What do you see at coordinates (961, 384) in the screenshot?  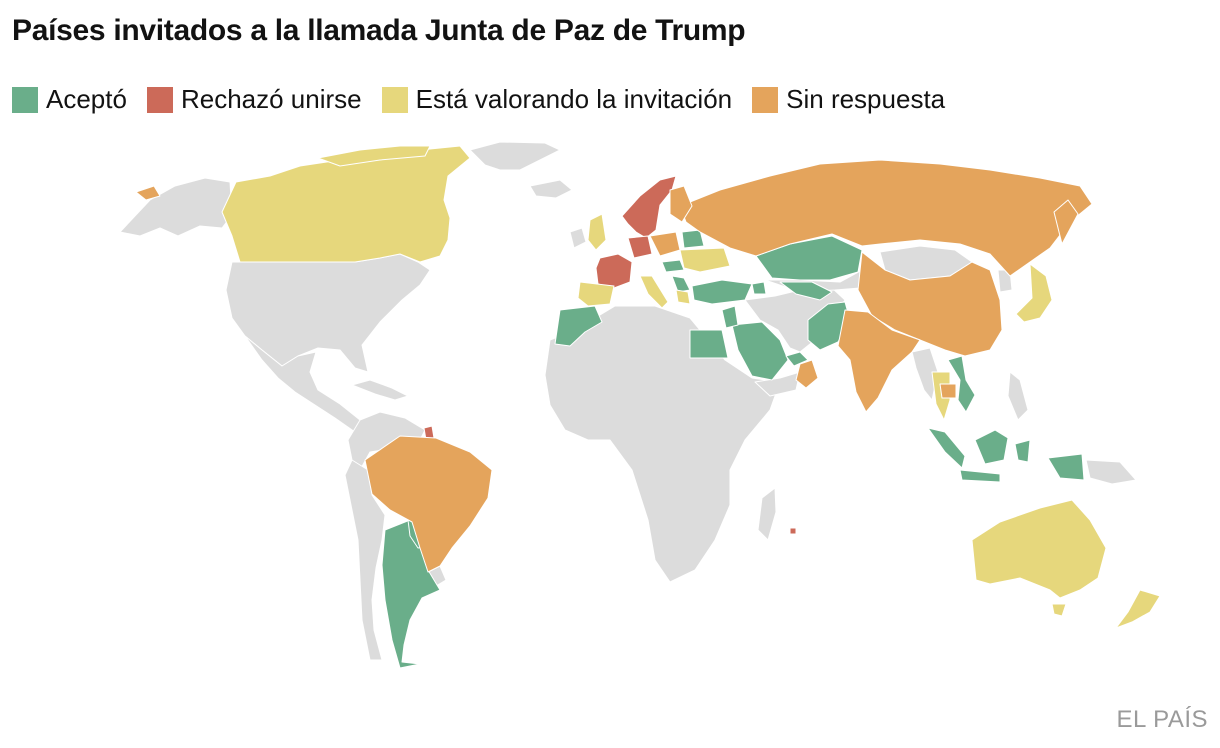 I see `vietnam-shape` at bounding box center [961, 384].